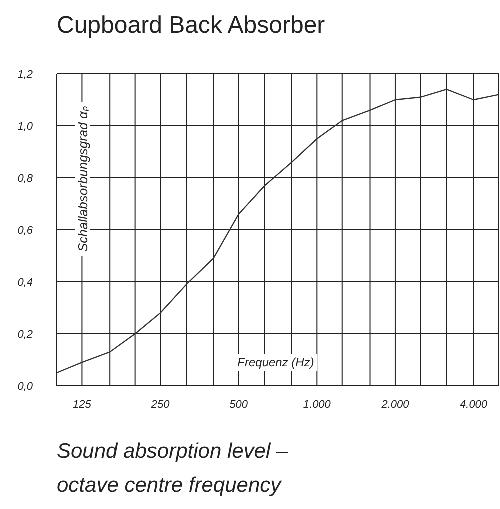 This screenshot has width=500, height=509. Describe the element at coordinates (317, 404) in the screenshot. I see `x-tick-label: 1.000` at that location.